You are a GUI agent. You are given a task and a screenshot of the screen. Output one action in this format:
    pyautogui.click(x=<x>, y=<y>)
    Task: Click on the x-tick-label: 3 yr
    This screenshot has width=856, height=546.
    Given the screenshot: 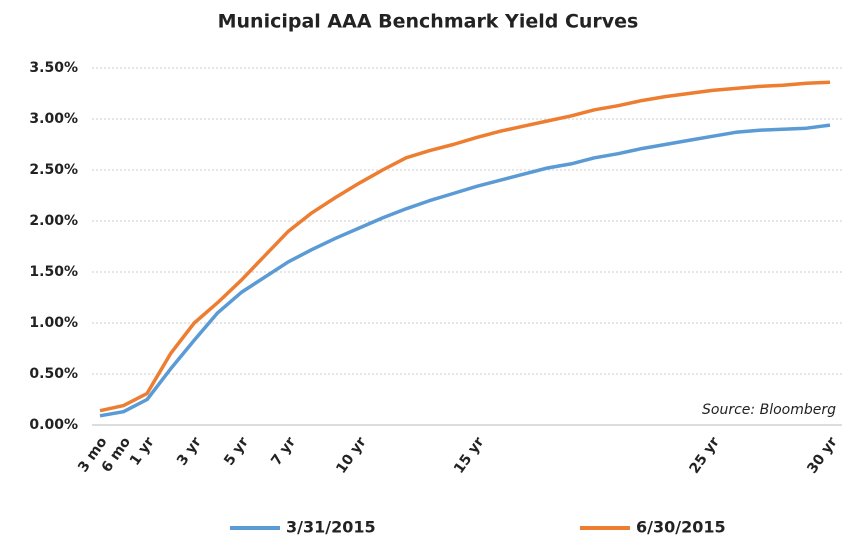 What is the action you would take?
    pyautogui.click(x=189, y=451)
    